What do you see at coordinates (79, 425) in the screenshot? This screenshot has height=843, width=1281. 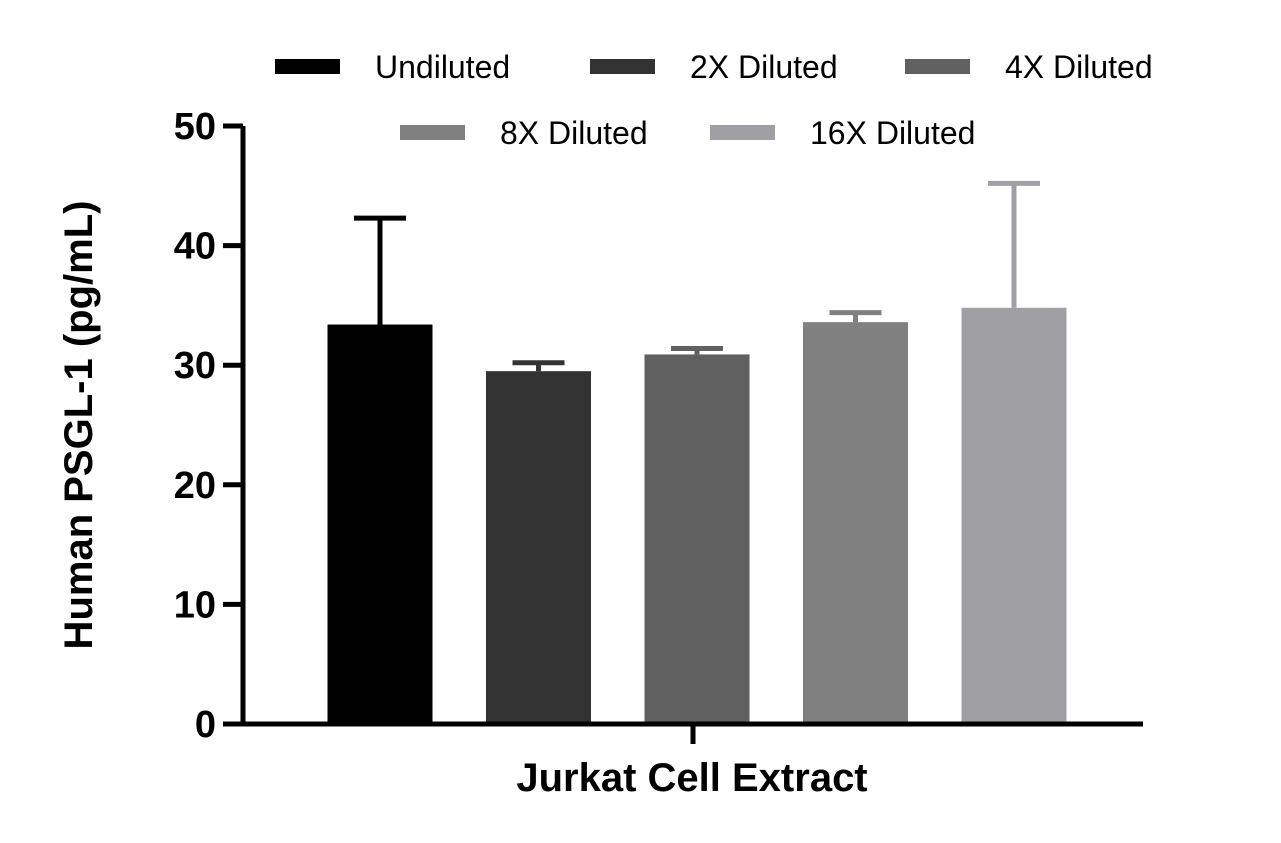 I see `y-axis-title: Human PSGL-1 (pg/mL)` at bounding box center [79, 425].